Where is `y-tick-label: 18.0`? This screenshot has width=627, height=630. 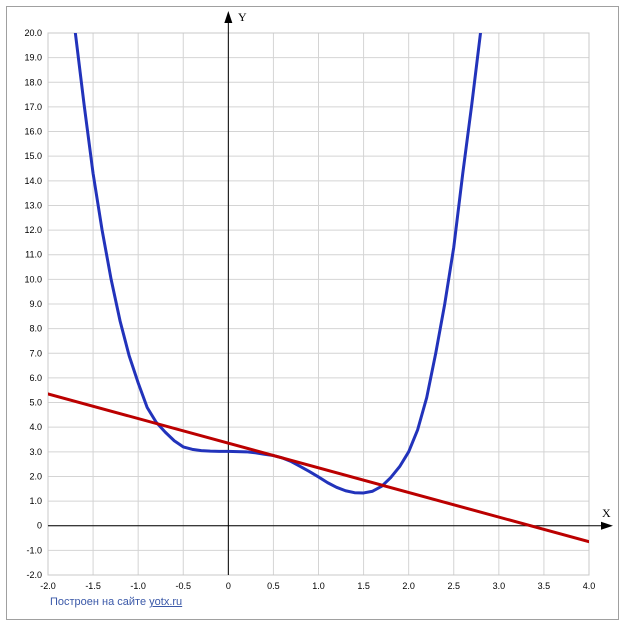
y-tick-label: 18.0 is located at coordinates (33, 82).